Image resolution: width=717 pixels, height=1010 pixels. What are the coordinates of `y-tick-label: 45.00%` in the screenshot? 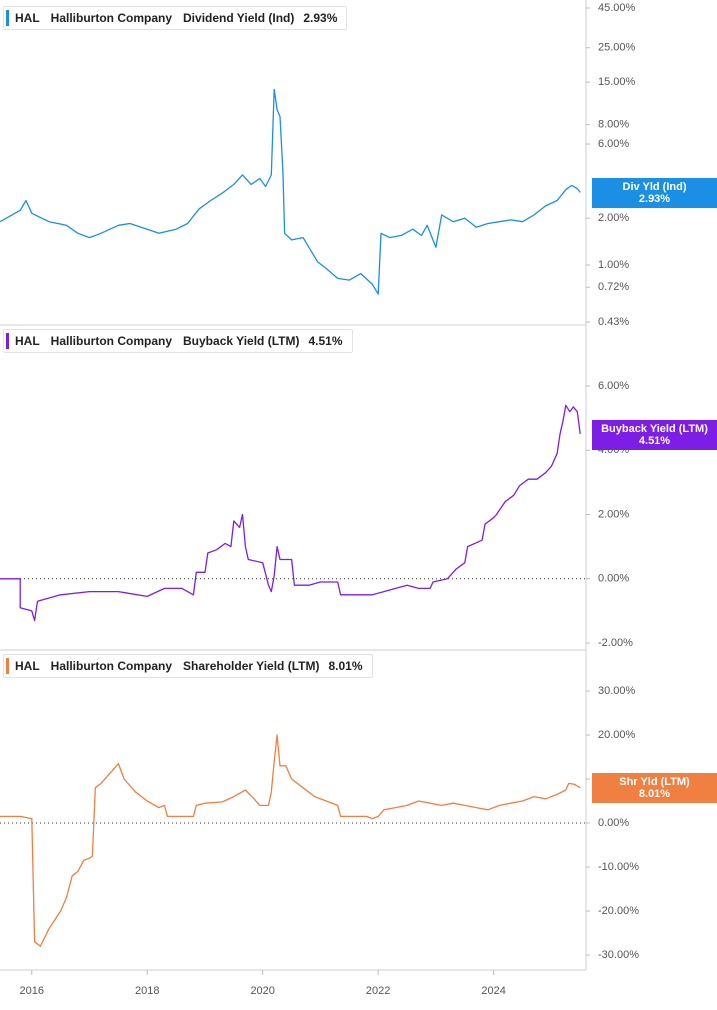 It's located at (617, 8).